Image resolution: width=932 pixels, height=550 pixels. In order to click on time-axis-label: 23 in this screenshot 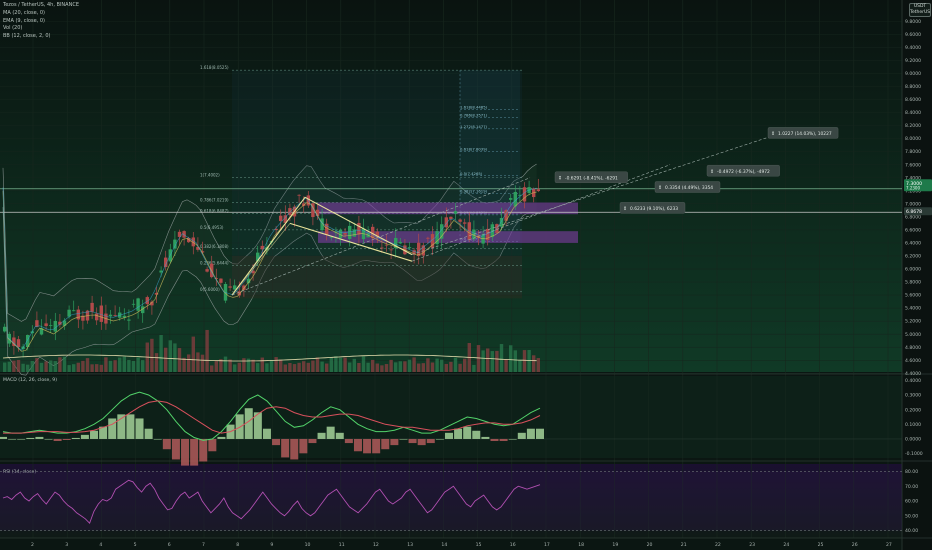, I will do `click(752, 545)`.